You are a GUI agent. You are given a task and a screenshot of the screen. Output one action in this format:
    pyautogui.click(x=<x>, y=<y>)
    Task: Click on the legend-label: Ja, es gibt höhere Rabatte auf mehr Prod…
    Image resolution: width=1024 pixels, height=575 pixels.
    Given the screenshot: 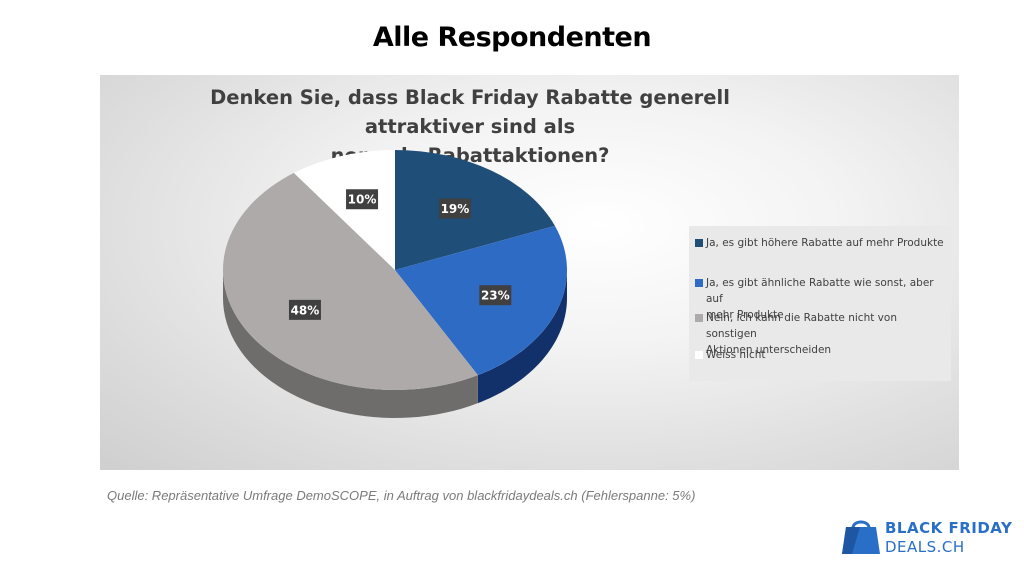 What is the action you would take?
    pyautogui.click(x=825, y=243)
    